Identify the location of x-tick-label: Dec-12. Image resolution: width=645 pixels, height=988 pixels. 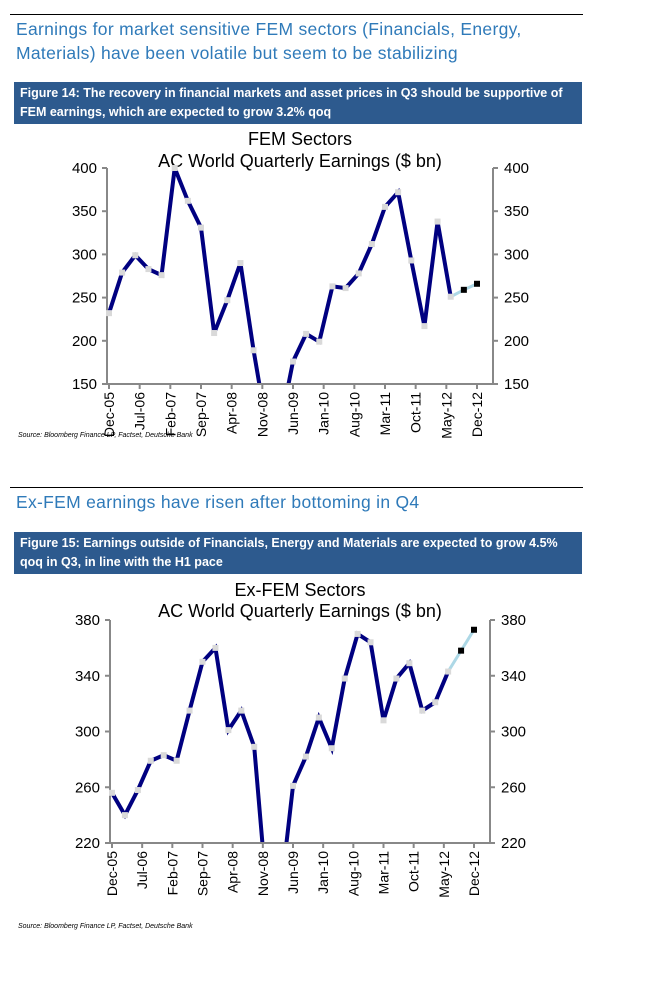
(474, 873).